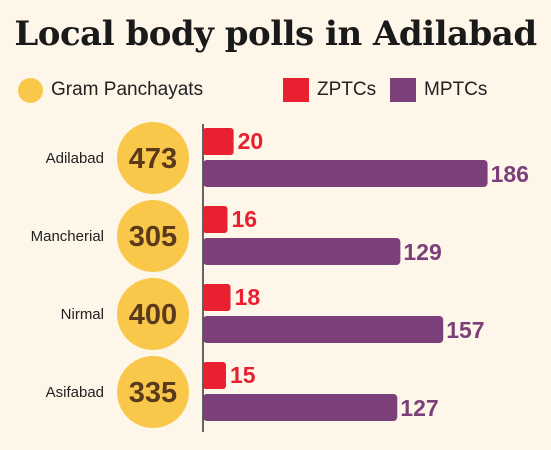 Image resolution: width=551 pixels, height=450 pixels. What do you see at coordinates (214, 375) in the screenshot?
I see `zptcs-bar-asifabad` at bounding box center [214, 375].